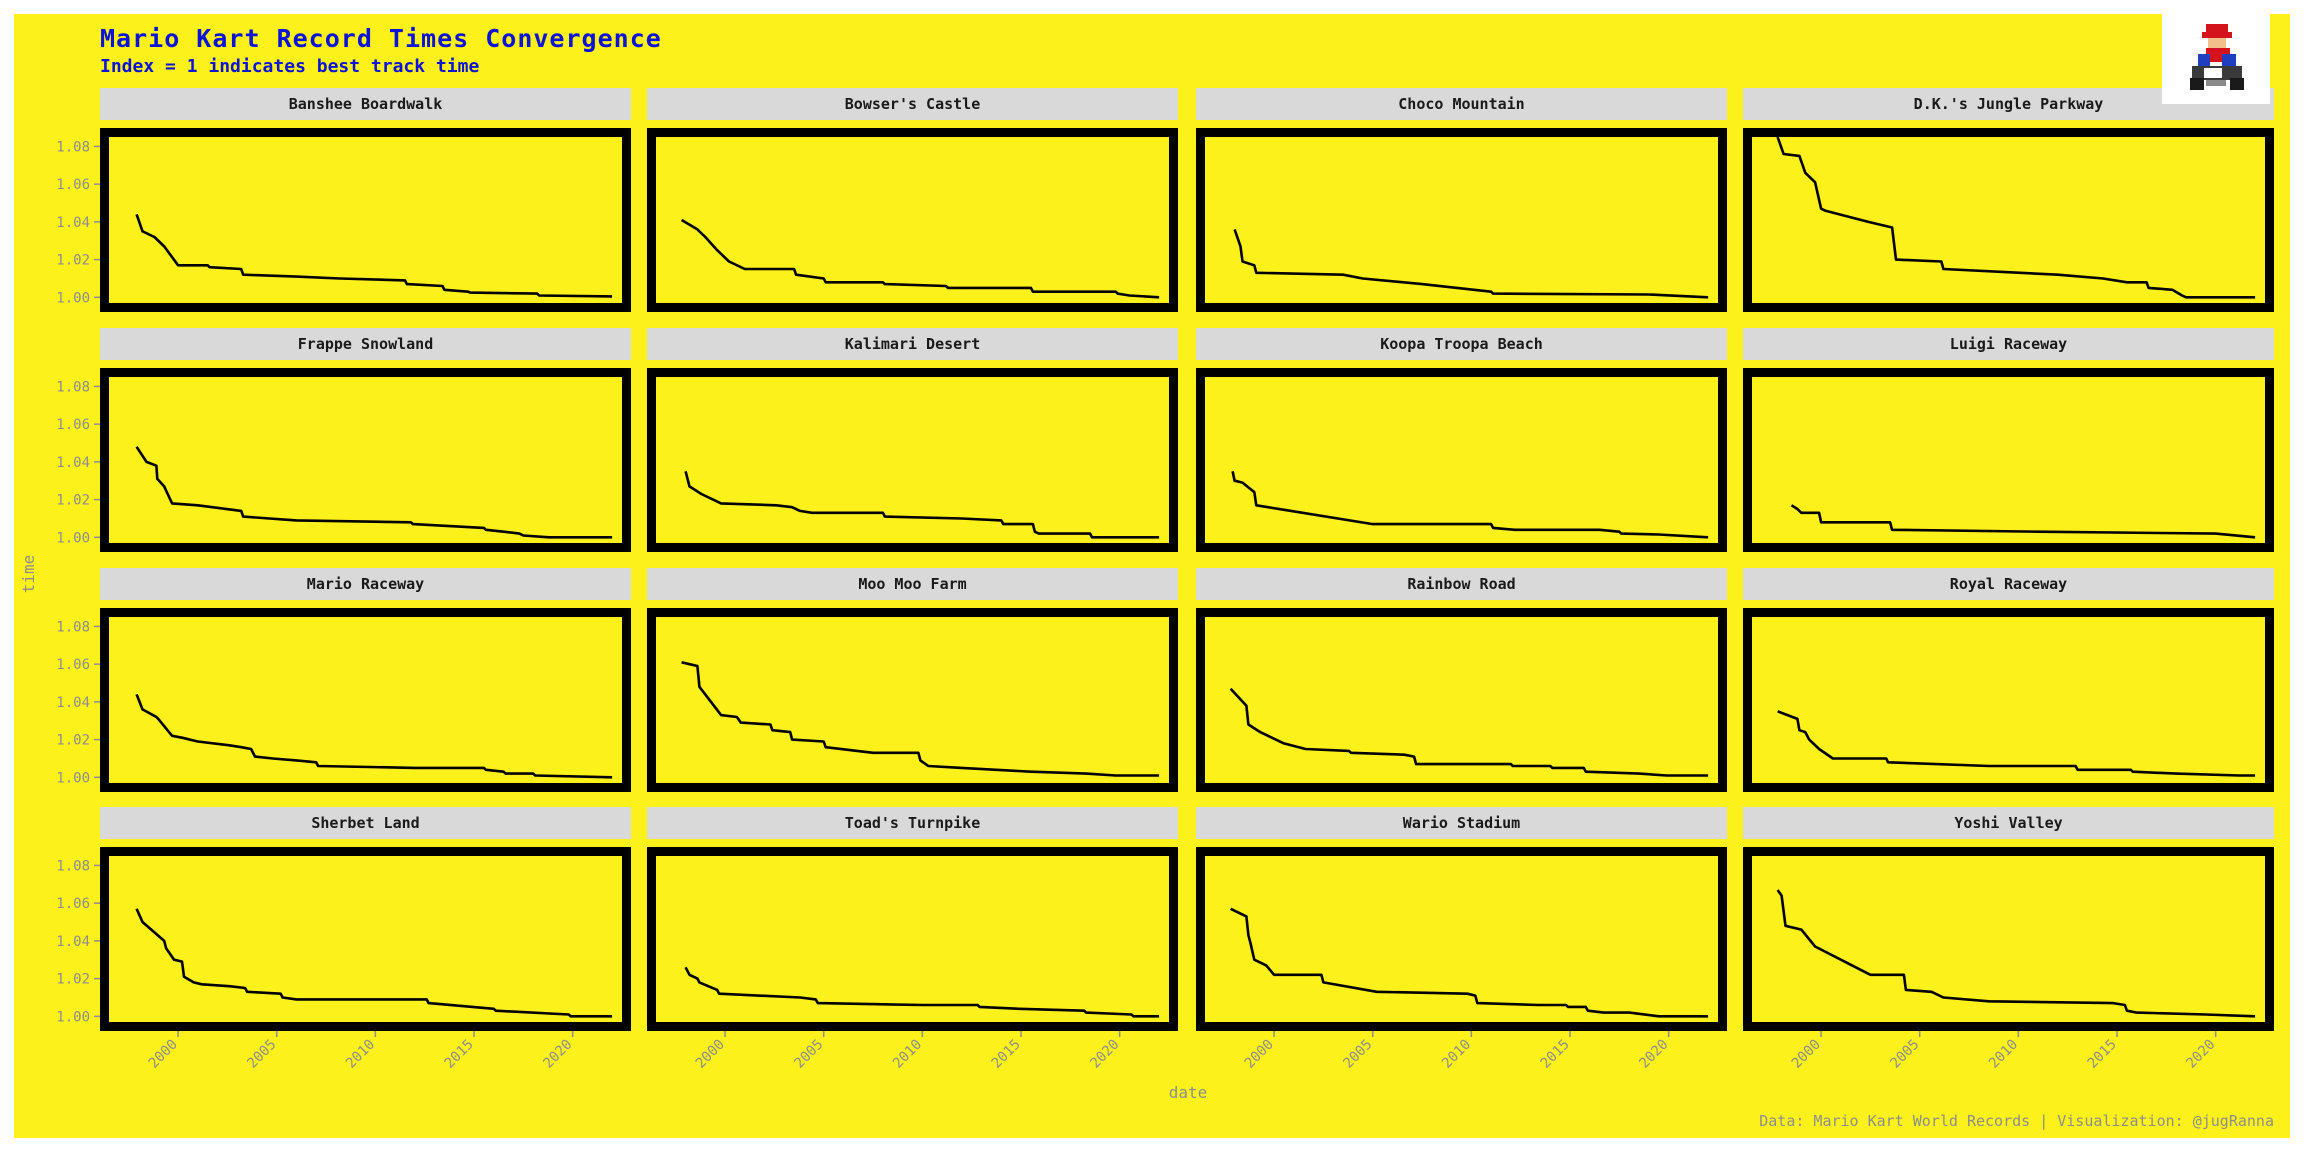 The image size is (2304, 1152). I want to click on facet-panel: Banshee Boardwalk 1.00 1.02 1.04 1.06 1.08, so click(343, 200).